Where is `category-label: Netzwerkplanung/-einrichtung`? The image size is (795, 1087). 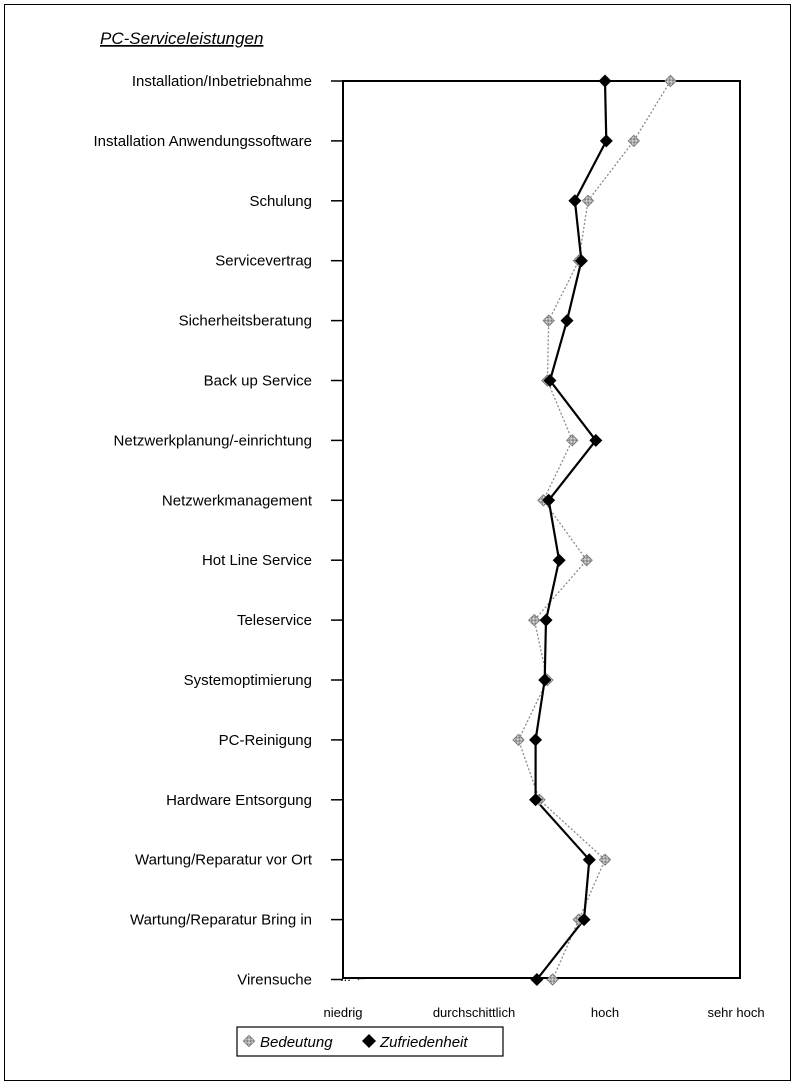
category-label: Netzwerkplanung/-einrichtung is located at coordinates (213, 440).